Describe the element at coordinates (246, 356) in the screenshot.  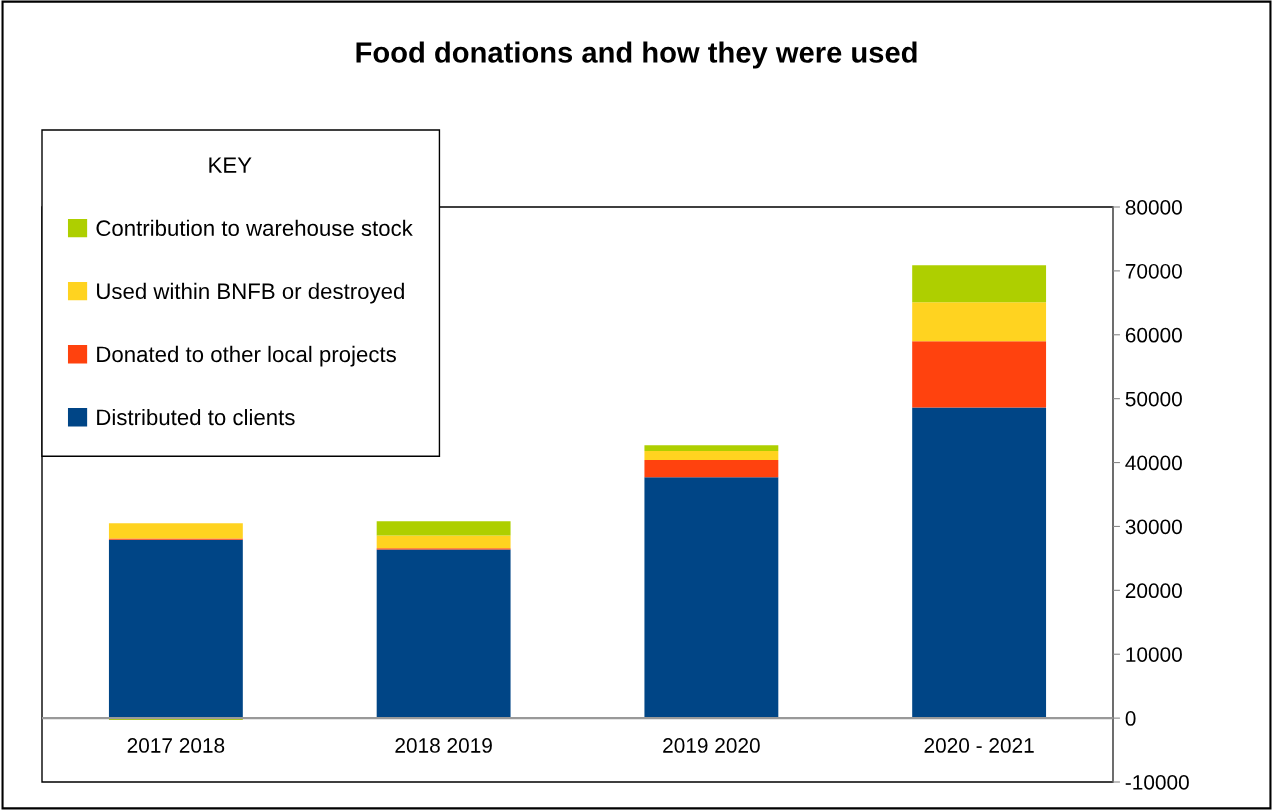
I see `legend-label: Donated to other local projects` at that location.